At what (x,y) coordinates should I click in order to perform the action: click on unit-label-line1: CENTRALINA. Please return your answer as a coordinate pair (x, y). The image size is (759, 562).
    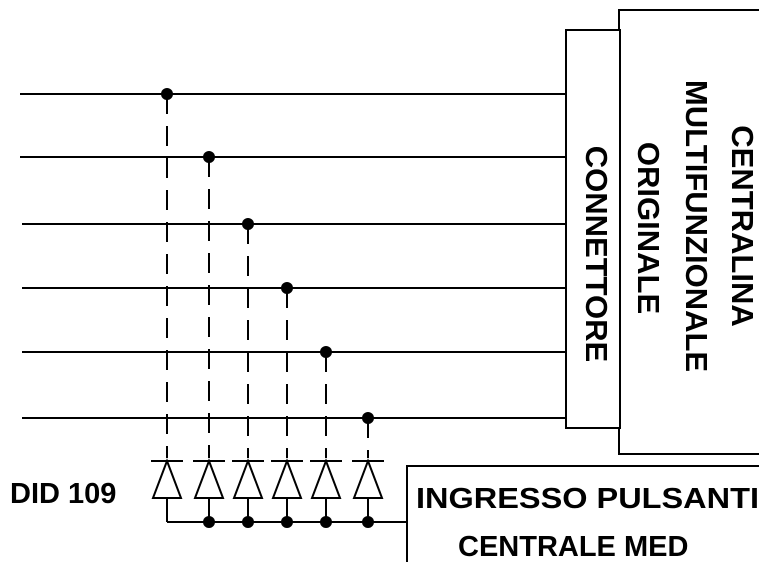
    Looking at the image, I should click on (742, 226).